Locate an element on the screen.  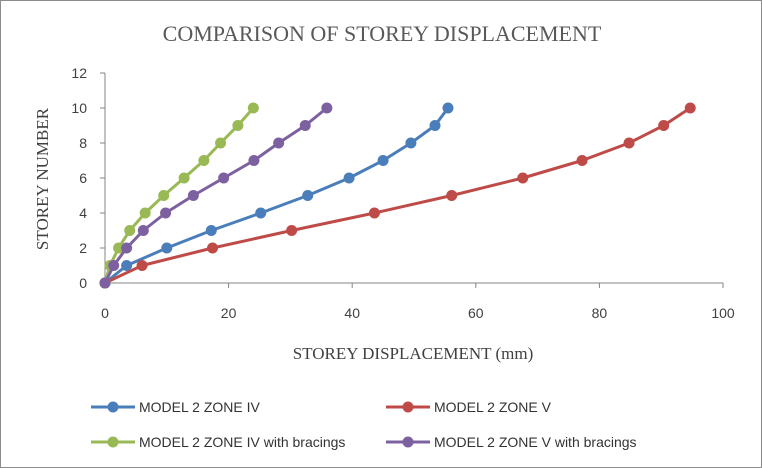
y-tick-label: 0 is located at coordinates (83, 283).